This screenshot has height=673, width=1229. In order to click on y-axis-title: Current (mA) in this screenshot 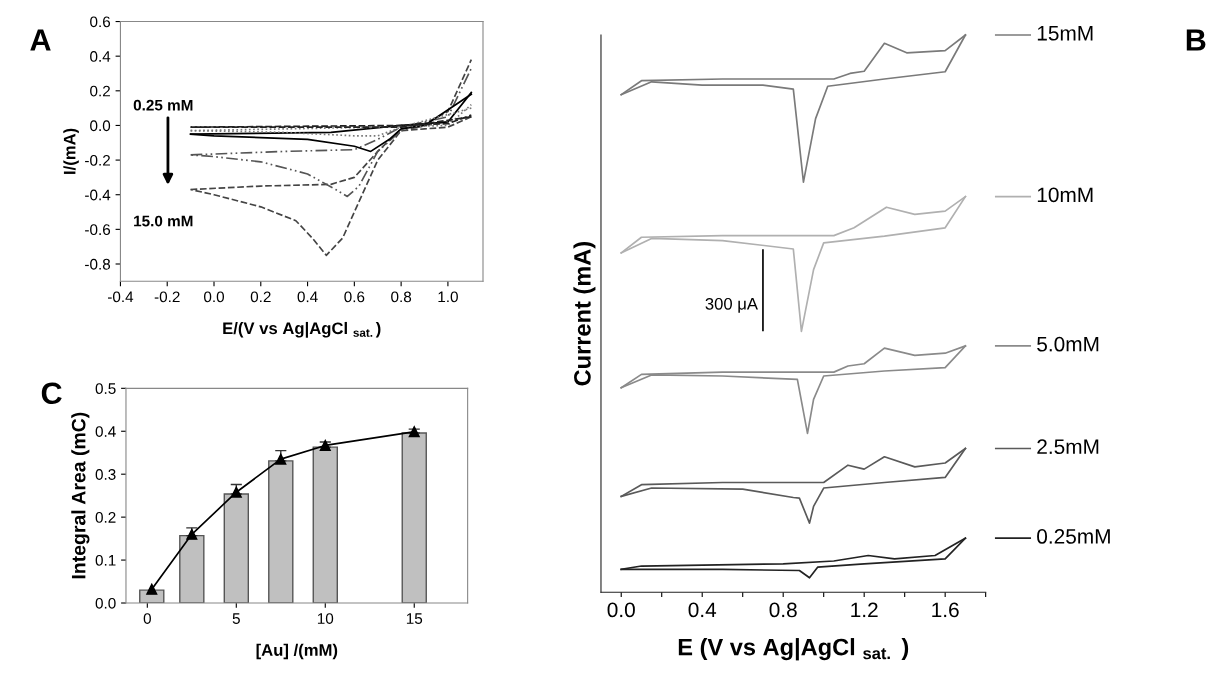, I will do `click(584, 313)`.